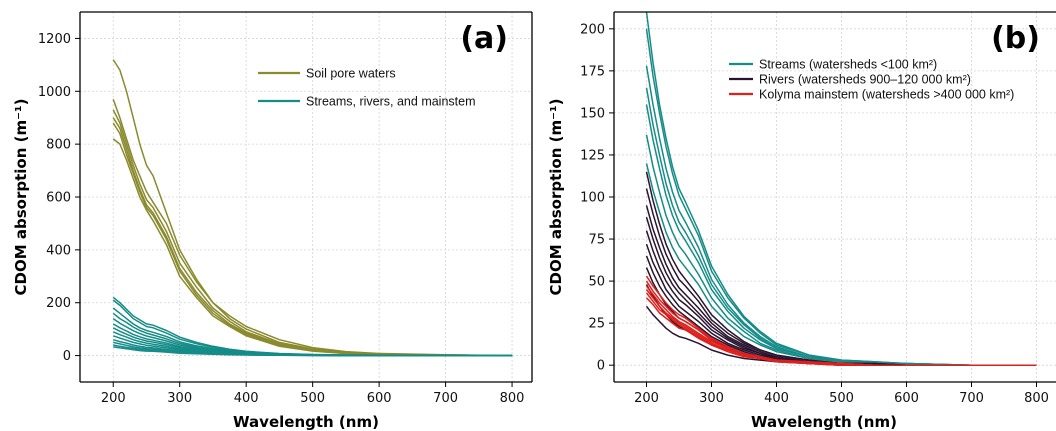  What do you see at coordinates (596, 240) in the screenshot?
I see `y-tick-label: 75` at bounding box center [596, 240].